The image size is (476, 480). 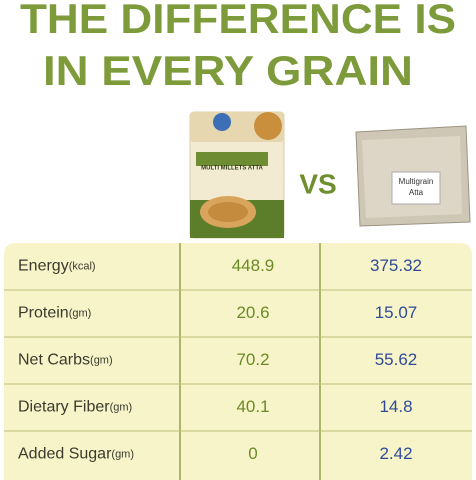 I want to click on nutrient-name: Added Sugar, so click(x=65, y=454).